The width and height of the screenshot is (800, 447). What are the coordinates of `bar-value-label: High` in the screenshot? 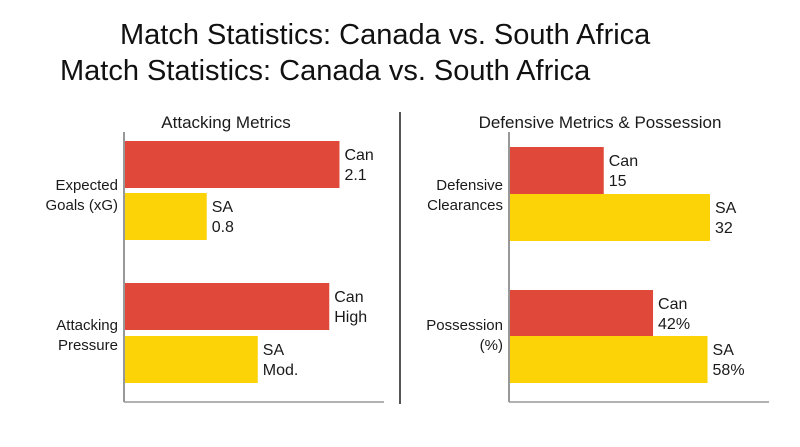 It's located at (350, 317).